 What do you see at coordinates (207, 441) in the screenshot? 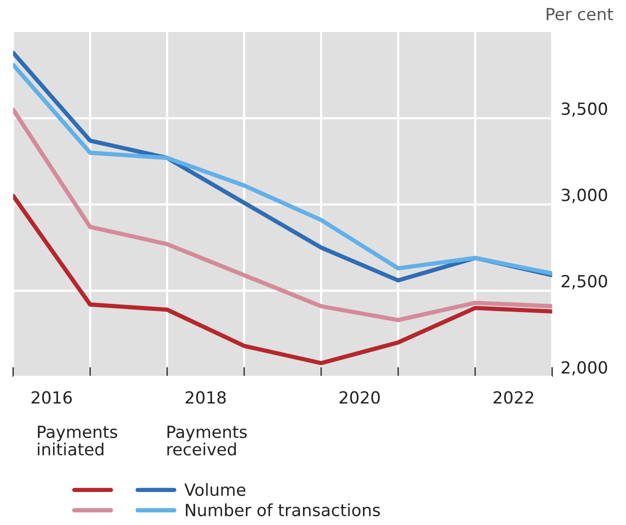
I see `text: Payments received` at bounding box center [207, 441].